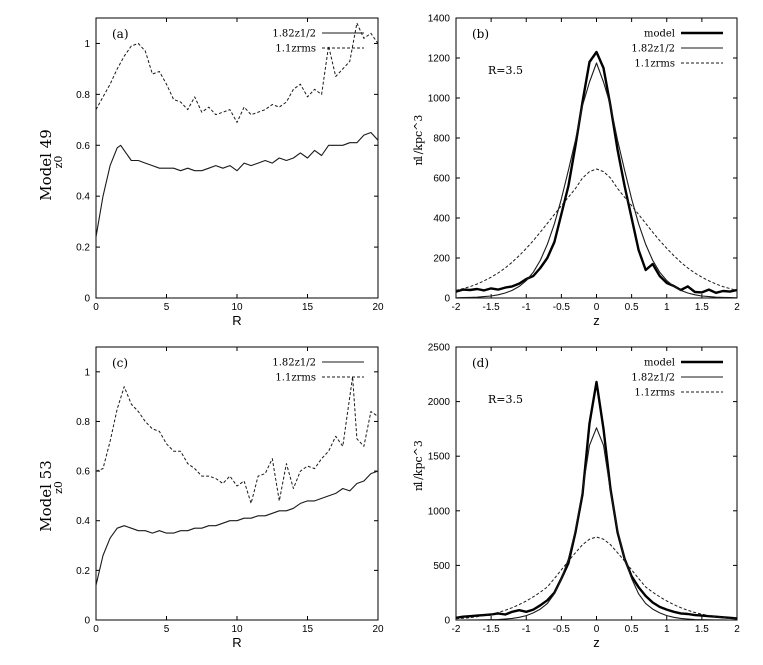  I want to click on y-tick-label: 1500, so click(439, 457).